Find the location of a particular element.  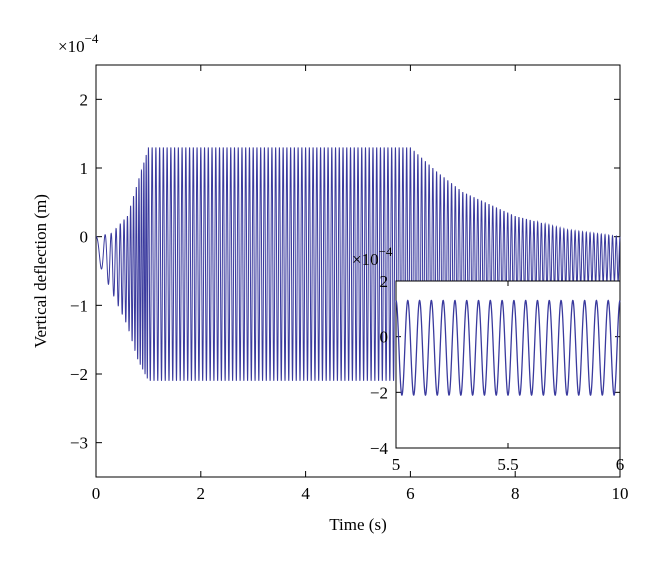

main-y-tick-label: 2 is located at coordinates (84, 99).